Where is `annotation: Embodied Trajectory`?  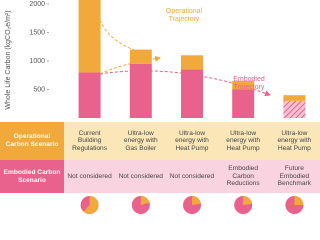 annotation: Embodied Trajectory is located at coordinates (249, 83).